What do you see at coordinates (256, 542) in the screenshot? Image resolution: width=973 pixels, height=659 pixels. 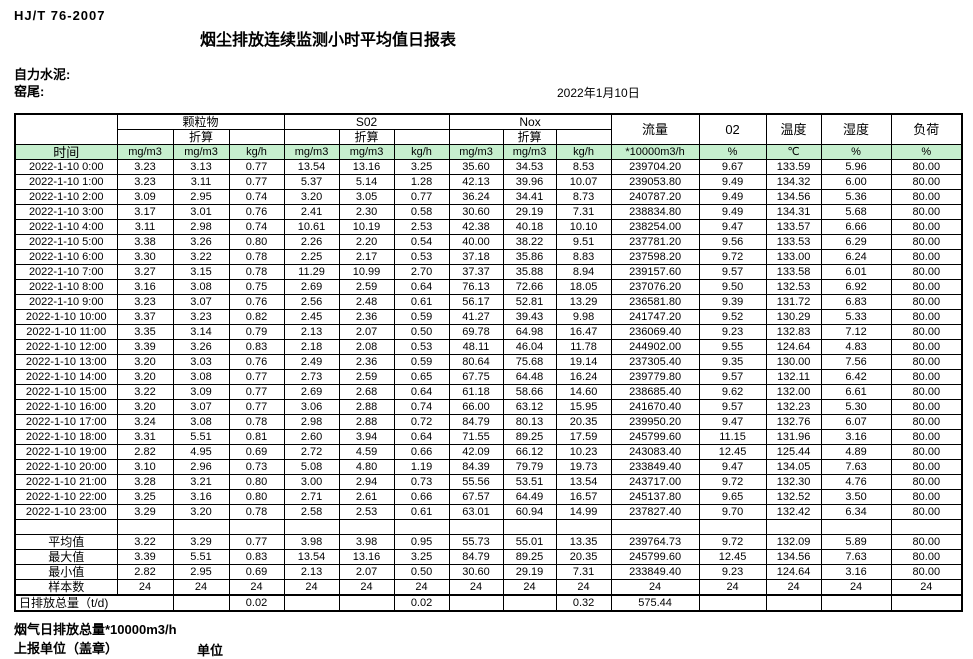 I see `value-cell: 0.77` at bounding box center [256, 542].